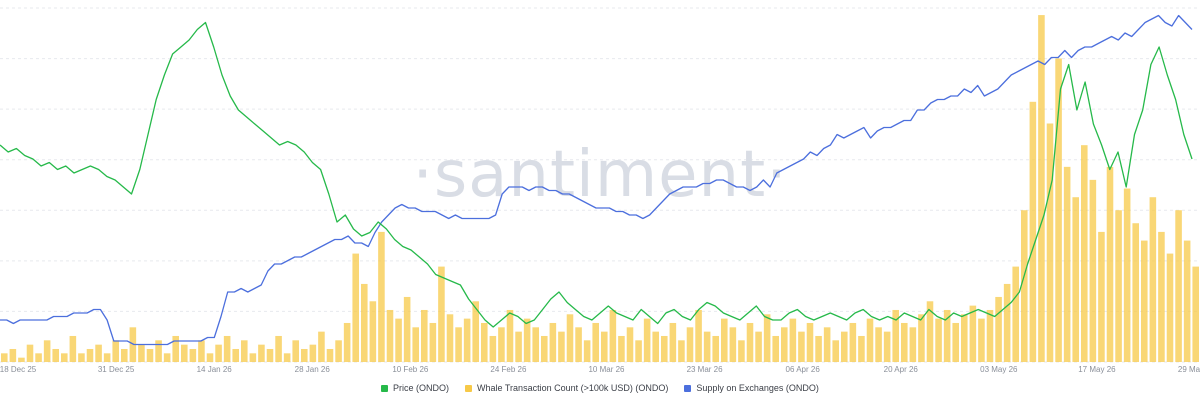  Describe the element at coordinates (508, 369) in the screenshot. I see `x-tick-label: 24 Feb 26` at that location.